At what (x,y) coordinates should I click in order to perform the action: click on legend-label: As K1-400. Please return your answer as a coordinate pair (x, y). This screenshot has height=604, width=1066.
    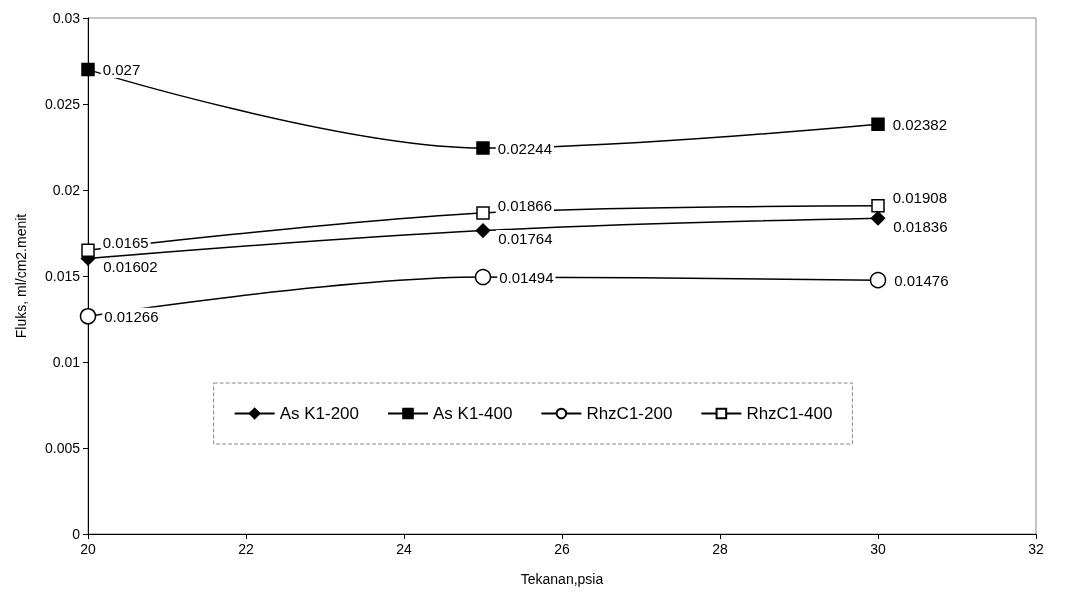
    Looking at the image, I should click on (473, 413).